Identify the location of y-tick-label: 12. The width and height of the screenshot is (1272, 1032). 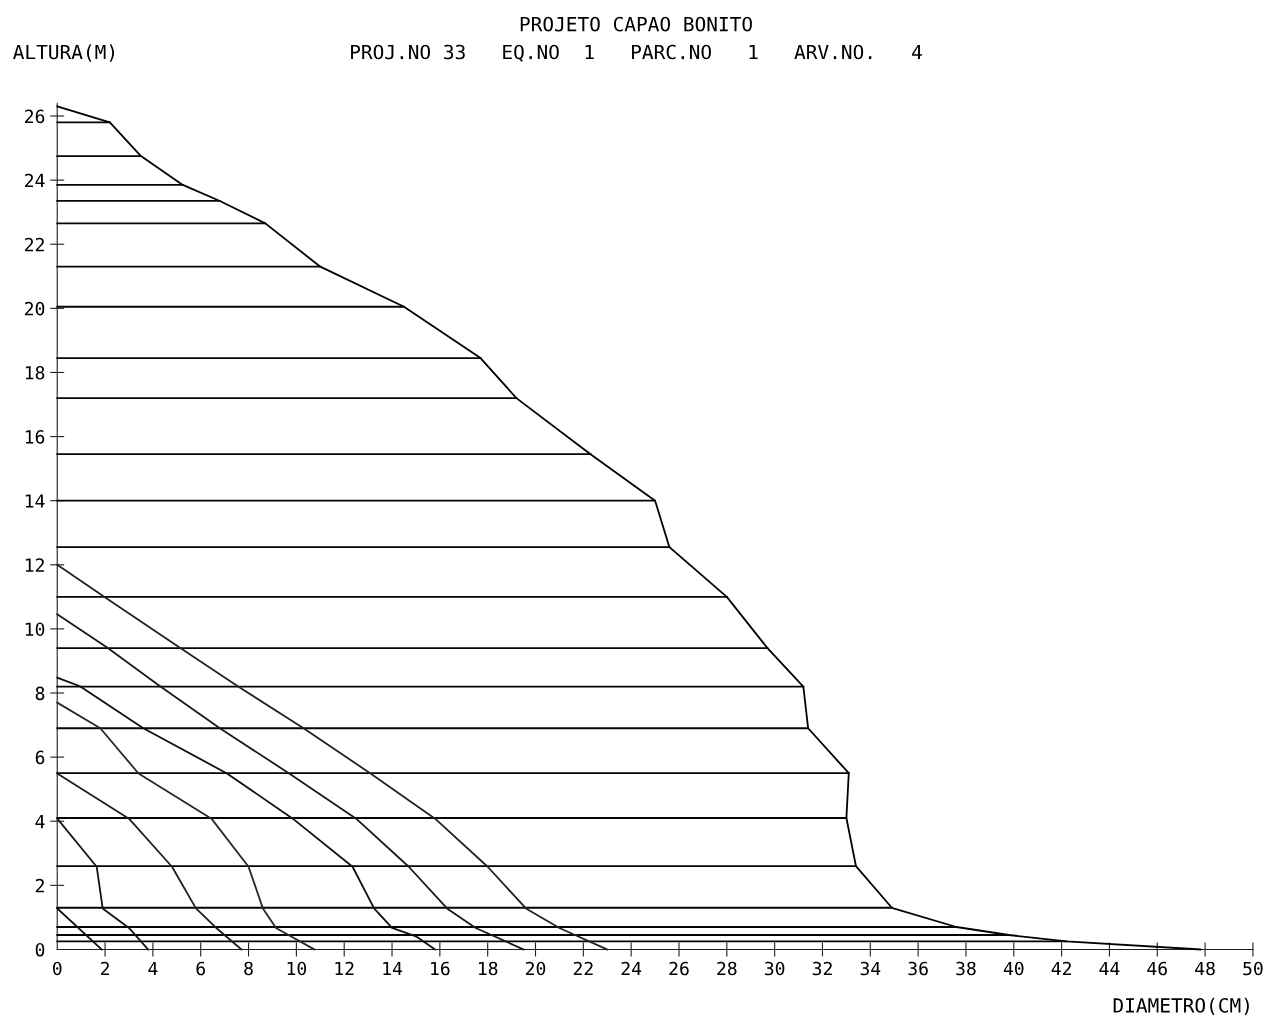
(34, 565).